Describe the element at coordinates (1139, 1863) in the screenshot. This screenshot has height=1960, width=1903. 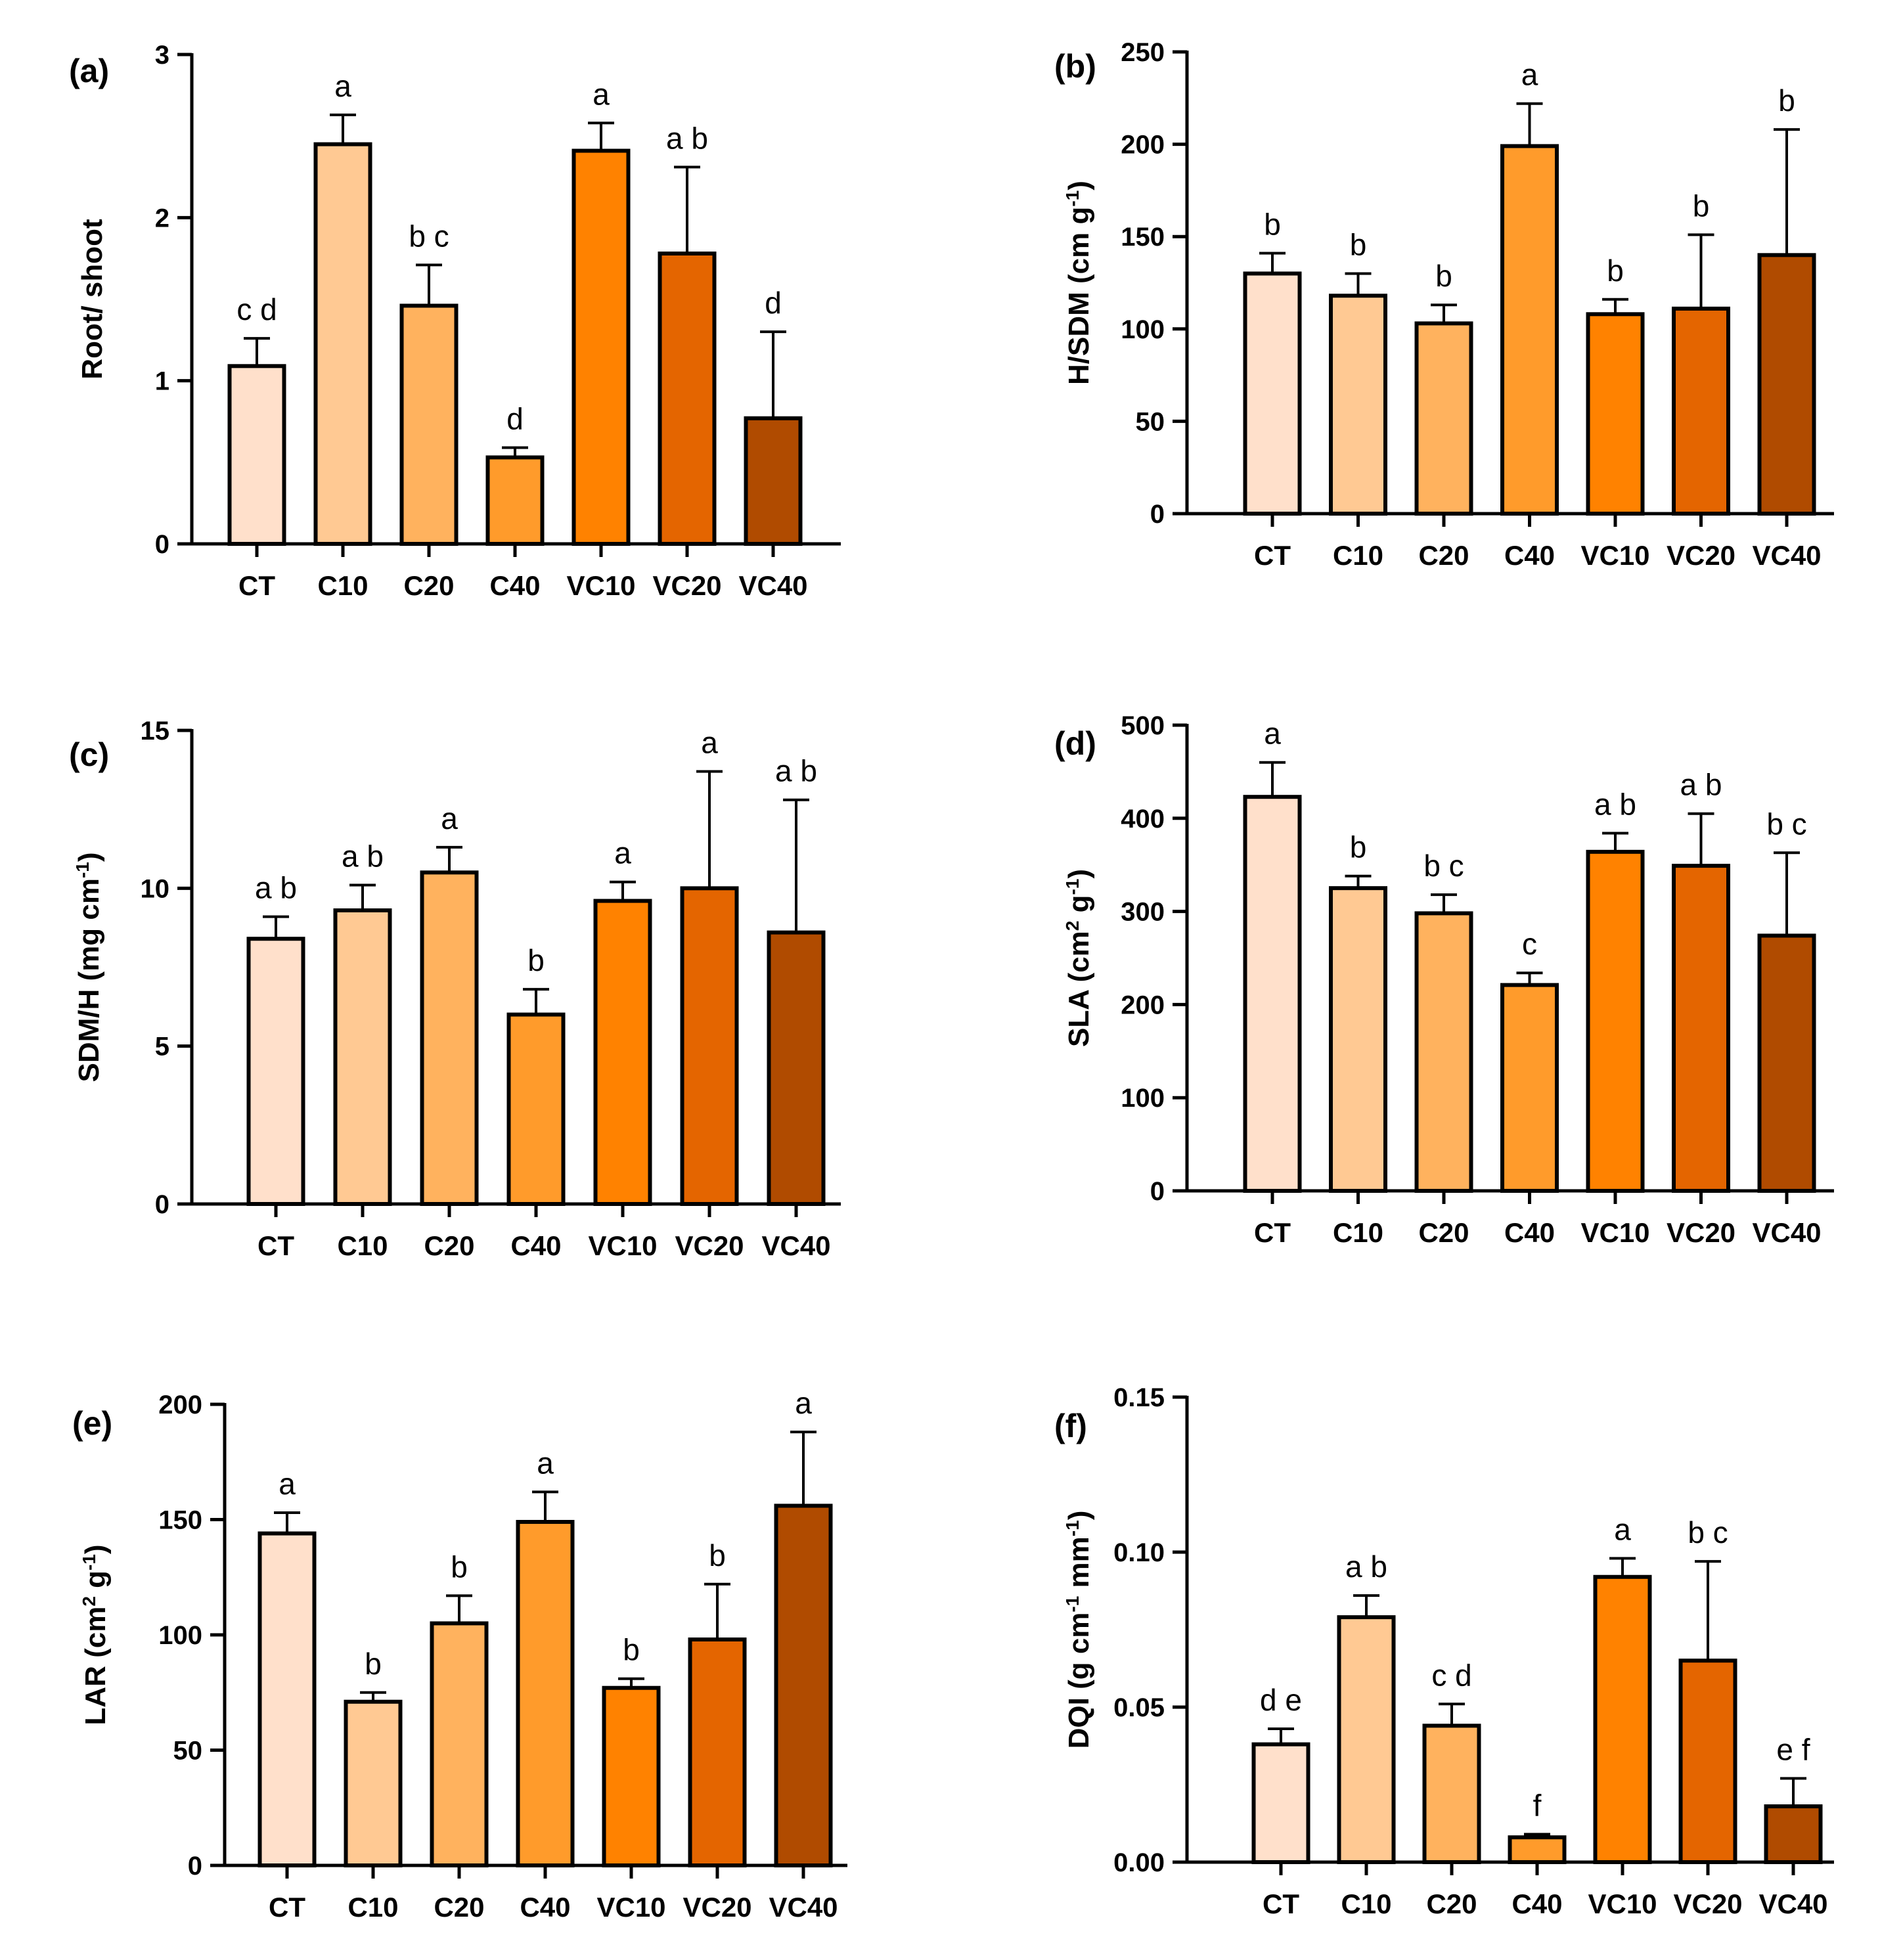
I see `y-tick-label: 0.00` at that location.